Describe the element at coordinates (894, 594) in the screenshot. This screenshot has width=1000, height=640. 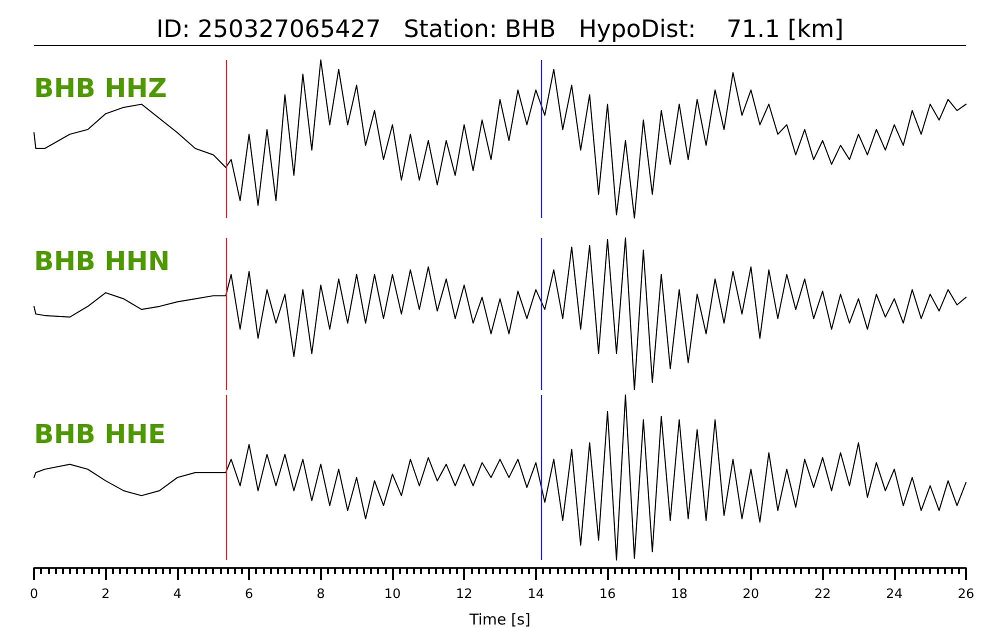
I see `x-tick-label: 24` at that location.